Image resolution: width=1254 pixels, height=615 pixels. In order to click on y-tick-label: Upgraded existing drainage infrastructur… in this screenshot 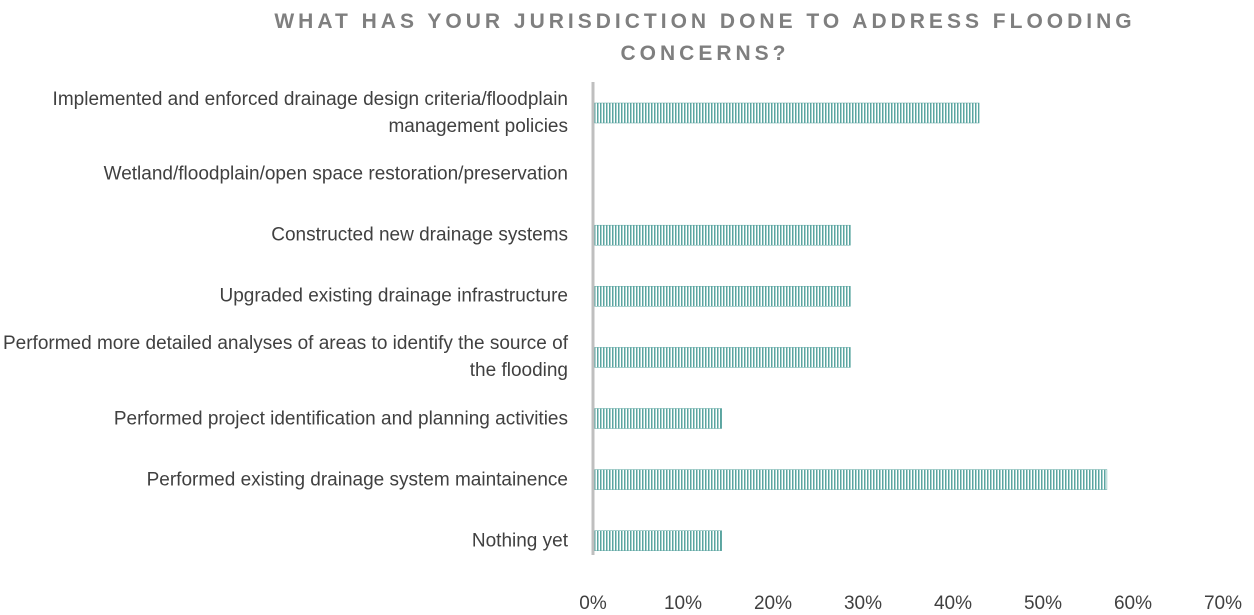, I will do `click(393, 296)`.